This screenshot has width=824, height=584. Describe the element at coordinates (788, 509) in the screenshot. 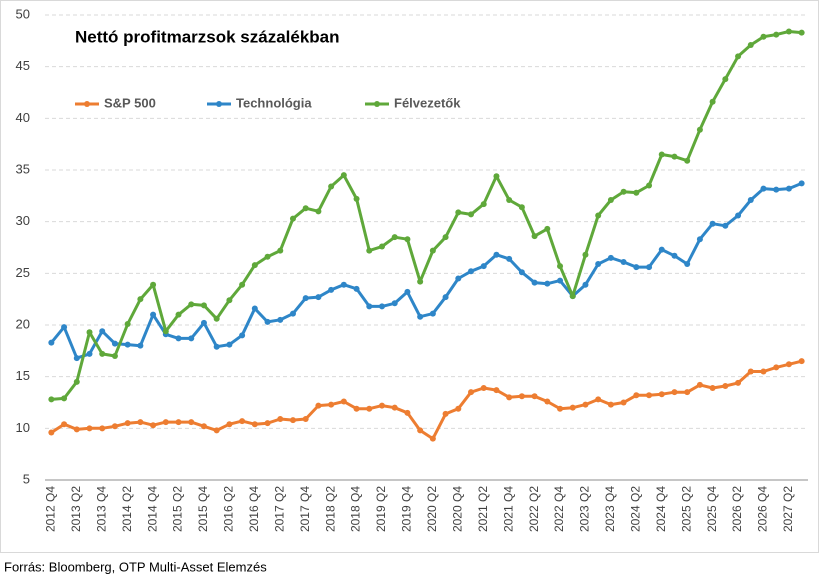

I see `x-tick-label: 2027 Q2` at that location.